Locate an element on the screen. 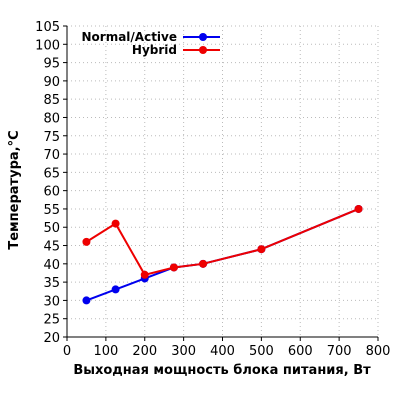 The height and width of the screenshot is (400, 400). legend-label: Normal/Active is located at coordinates (129, 37).